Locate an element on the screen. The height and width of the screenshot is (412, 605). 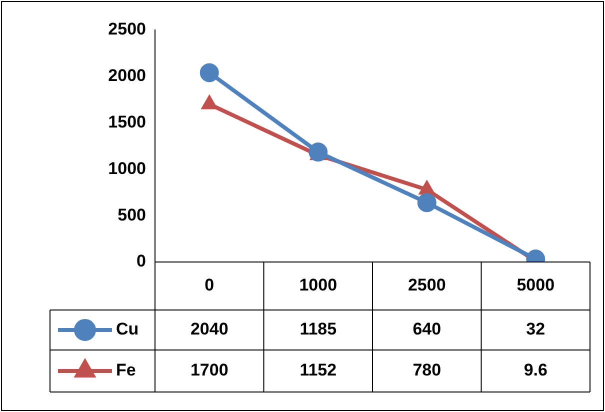
y-tick-label: 2000 is located at coordinates (127, 76).